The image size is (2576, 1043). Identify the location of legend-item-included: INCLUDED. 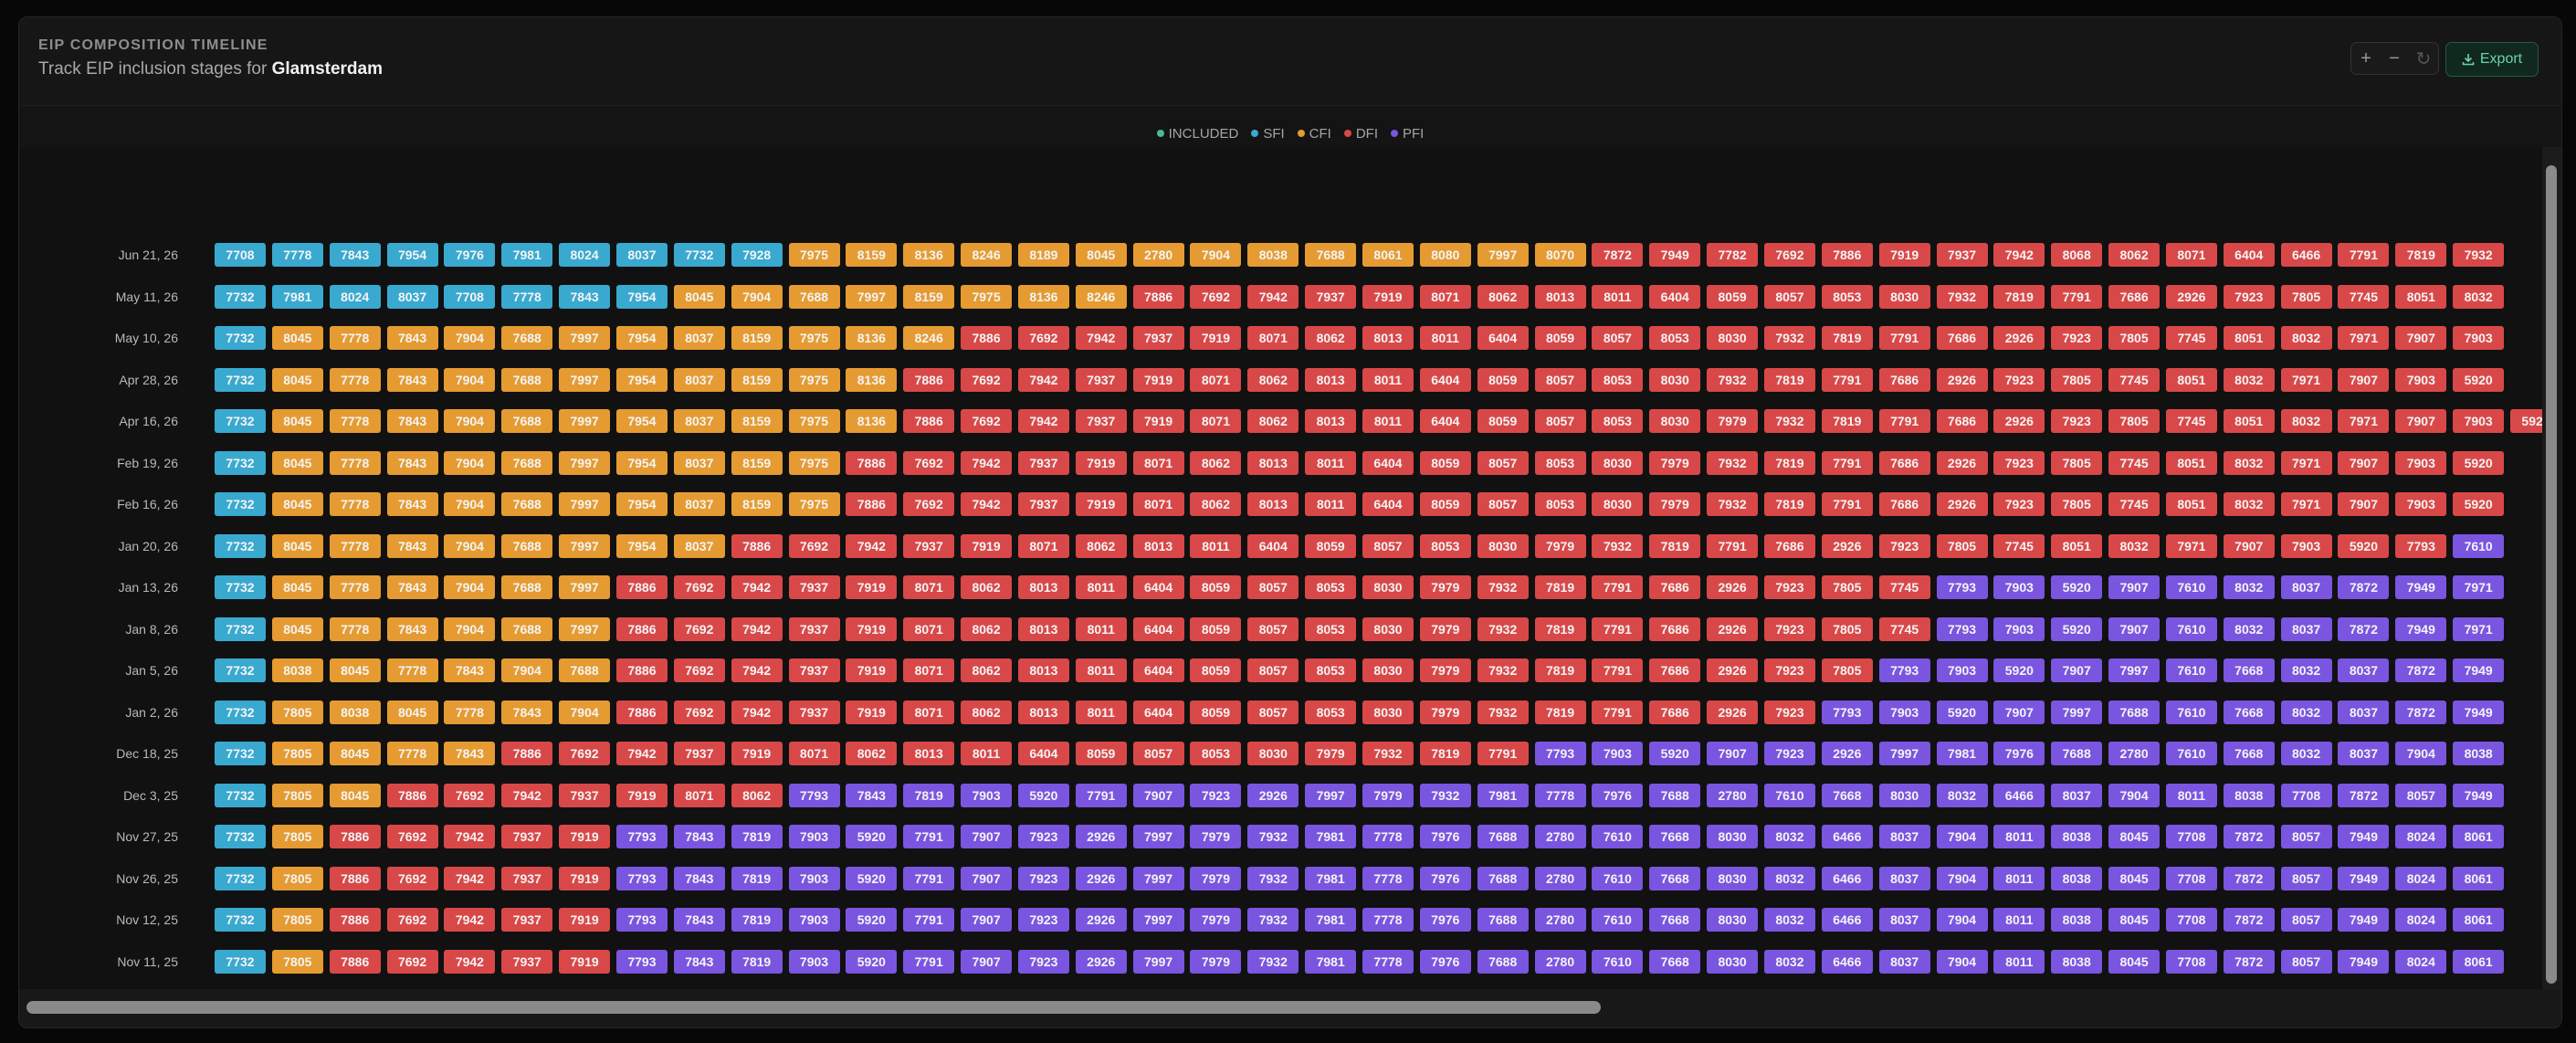
(1197, 134).